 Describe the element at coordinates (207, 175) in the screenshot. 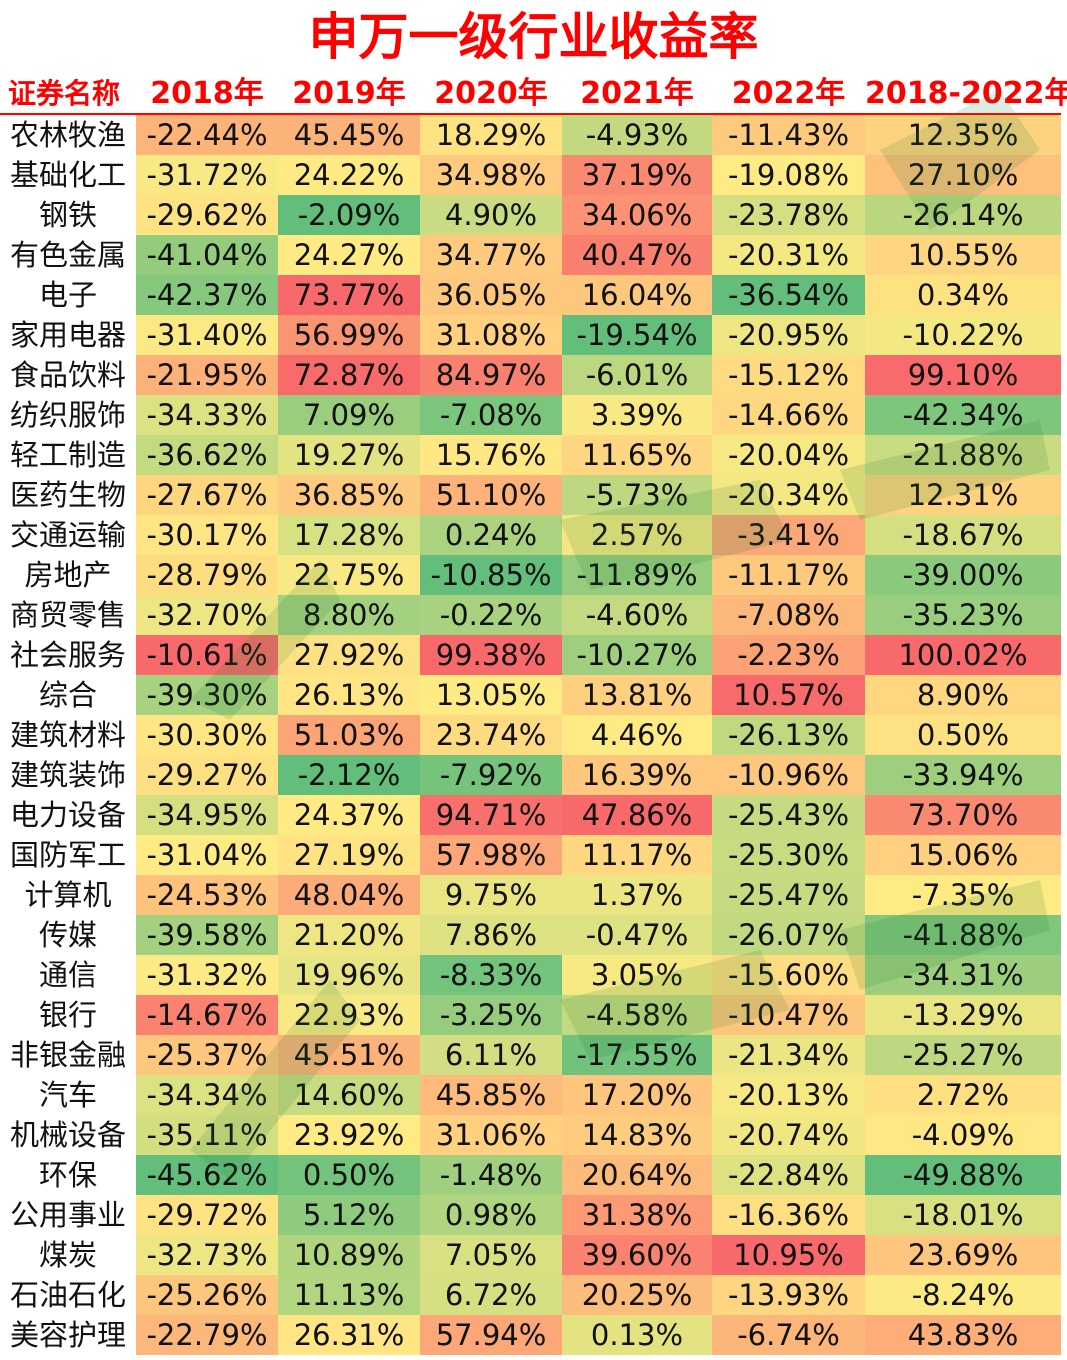

I see `return-cell: -31.72%` at that location.